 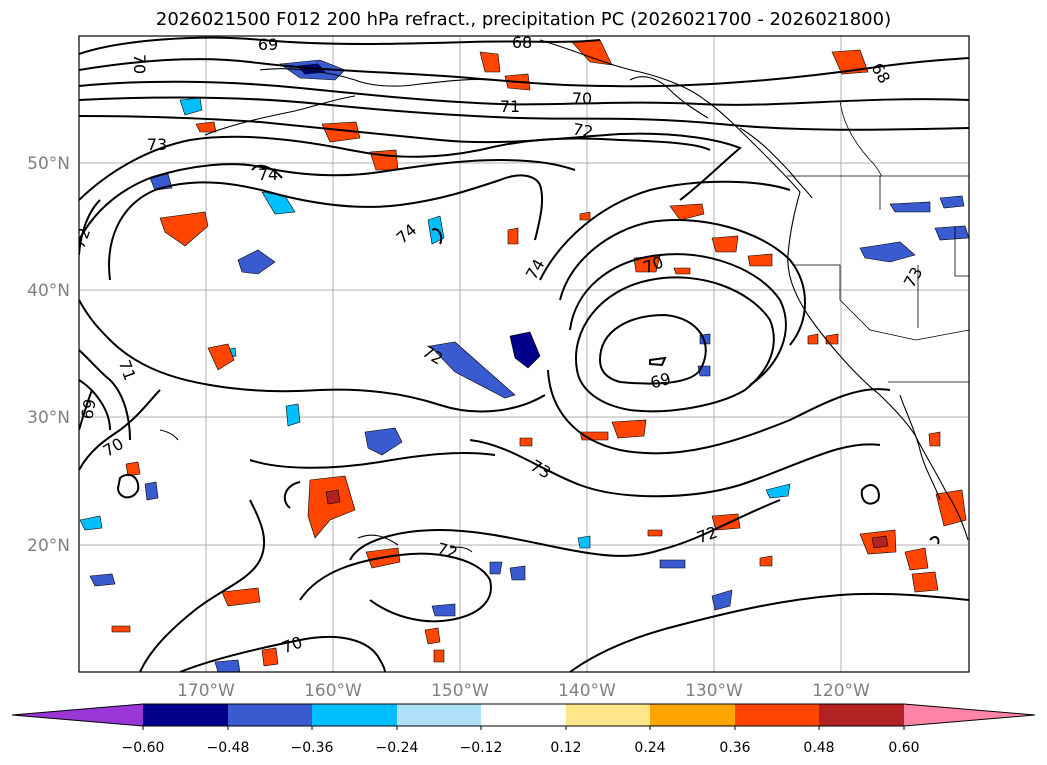 What do you see at coordinates (587, 691) in the screenshot?
I see `lon-label-140w: 140°W` at bounding box center [587, 691].